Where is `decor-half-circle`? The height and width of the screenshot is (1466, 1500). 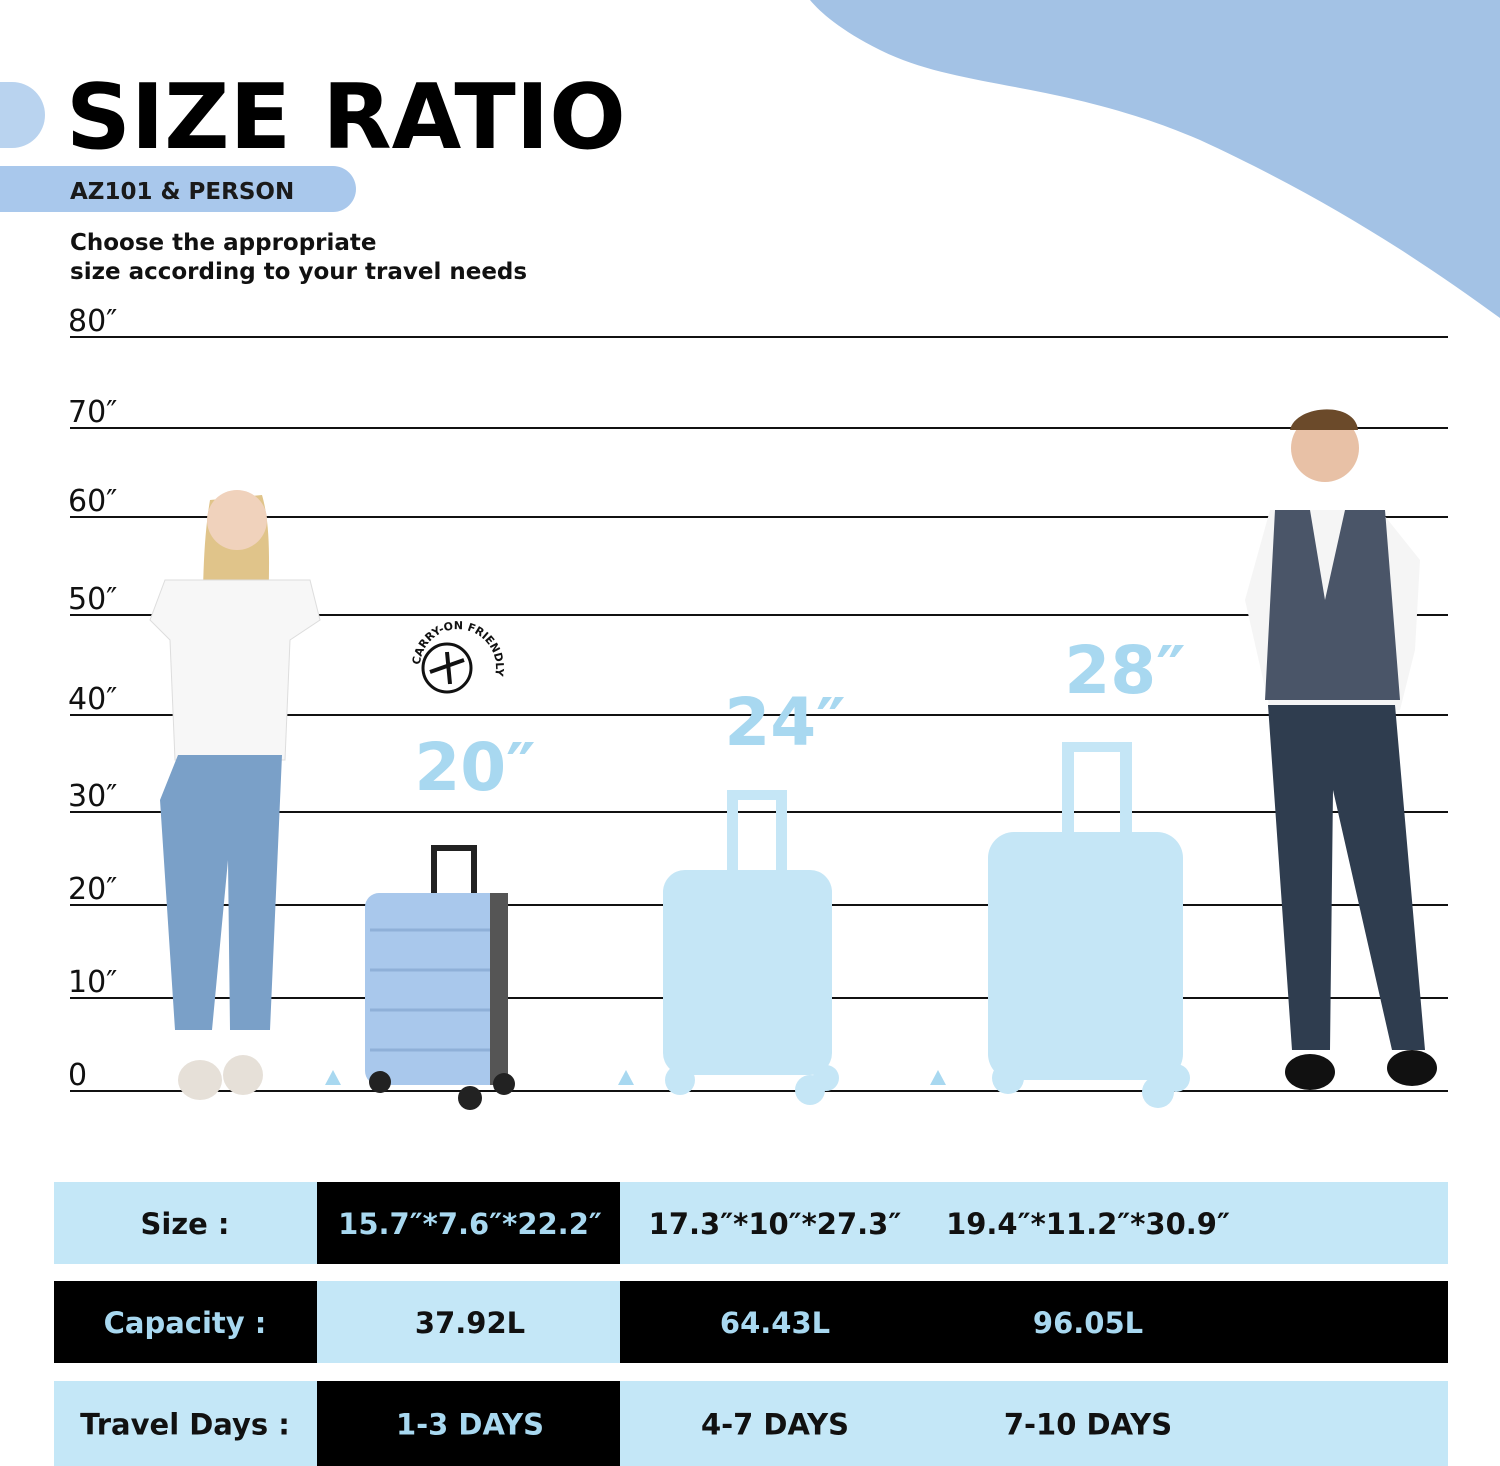
decor-half-circle is located at coordinates (22, 115).